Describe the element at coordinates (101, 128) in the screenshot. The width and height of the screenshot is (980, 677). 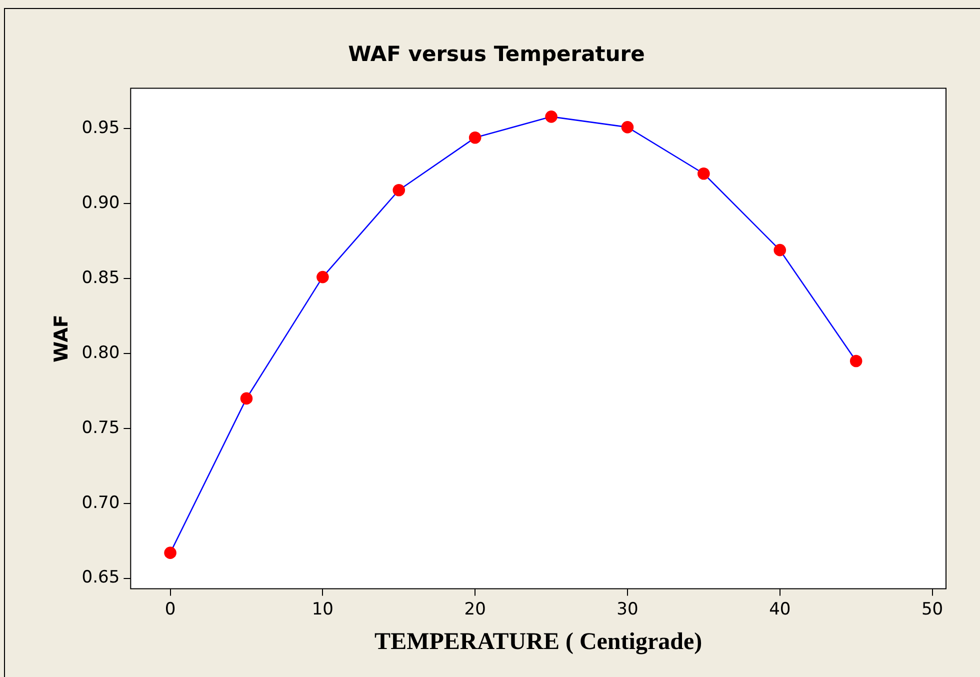
I see `y-tick-label: 0.95` at that location.